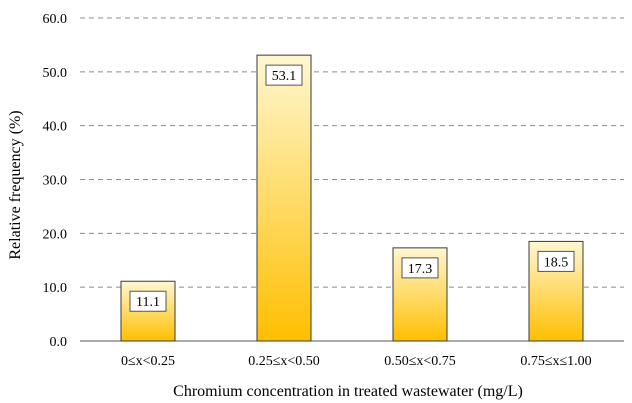  I want to click on x-tick-label: 0.75≤x≤1.00, so click(555, 361).